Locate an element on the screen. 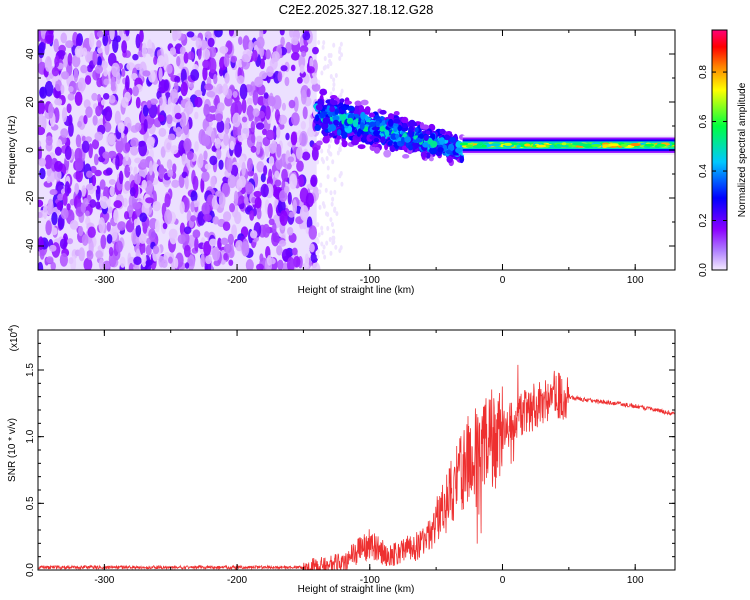 This screenshot has height=600, width=750. snr-multiplier-base: (x10 is located at coordinates (14, 341).